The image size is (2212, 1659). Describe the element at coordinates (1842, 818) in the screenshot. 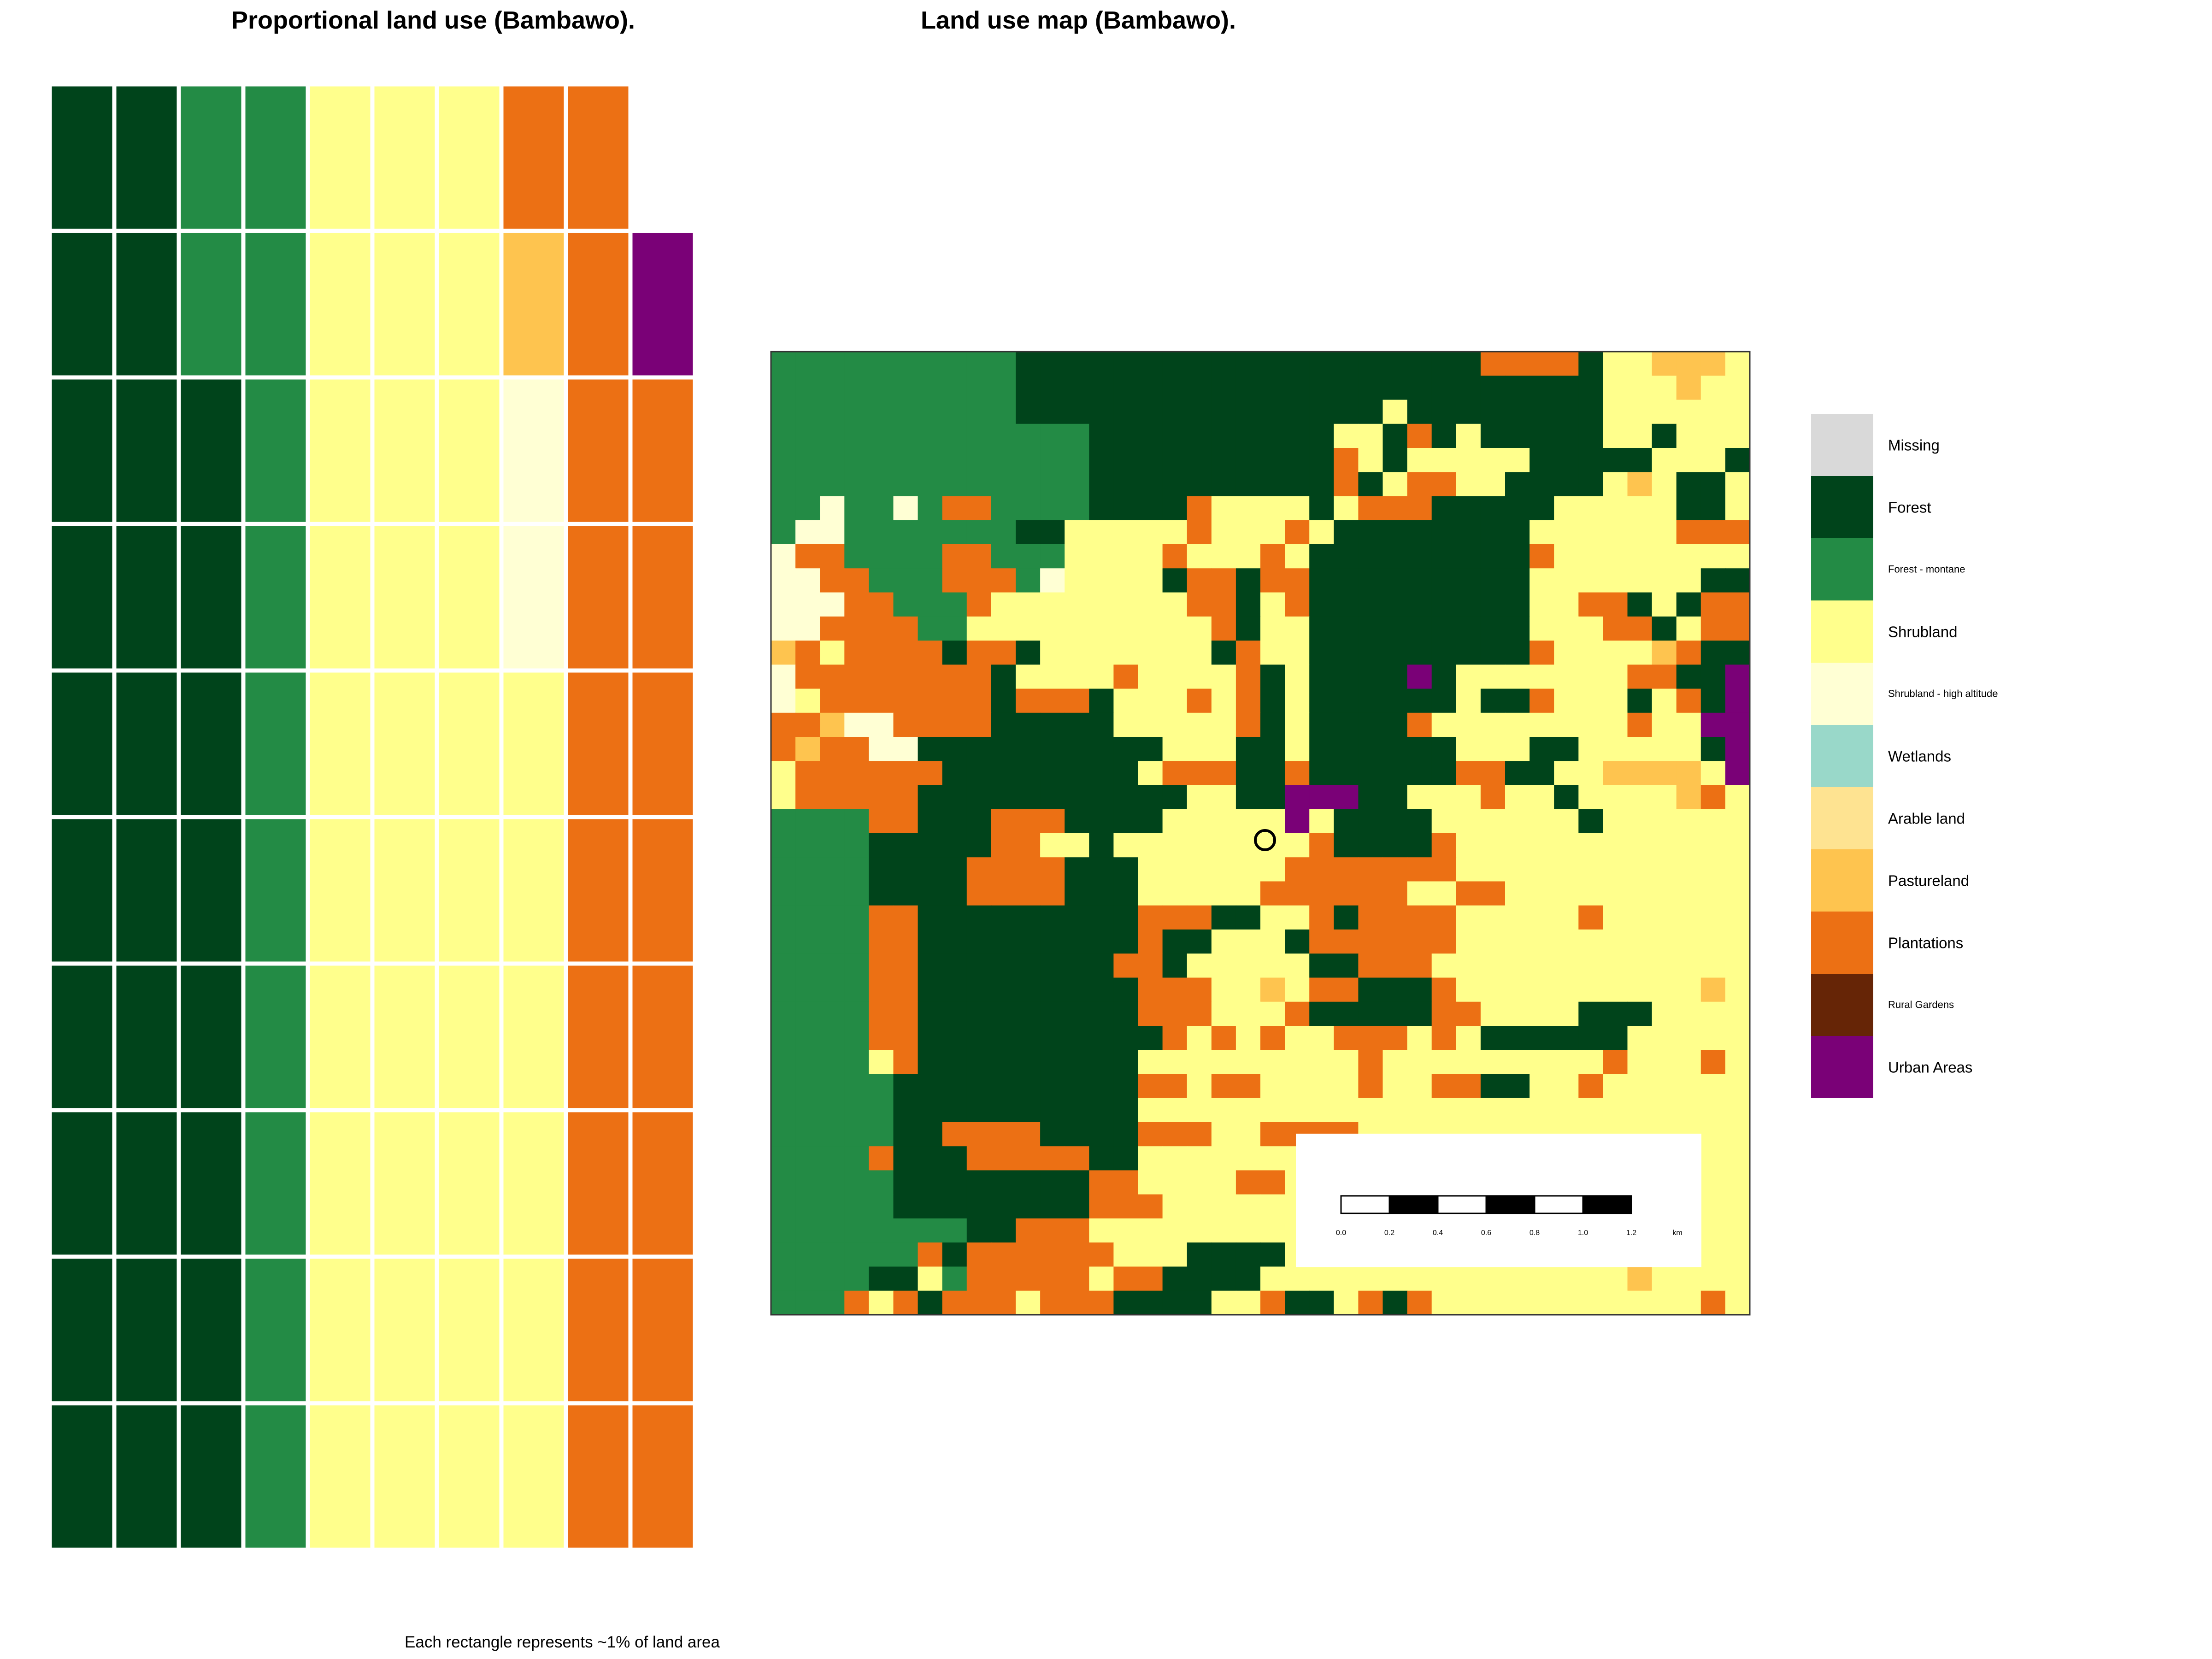

I see `legend-swatch` at that location.